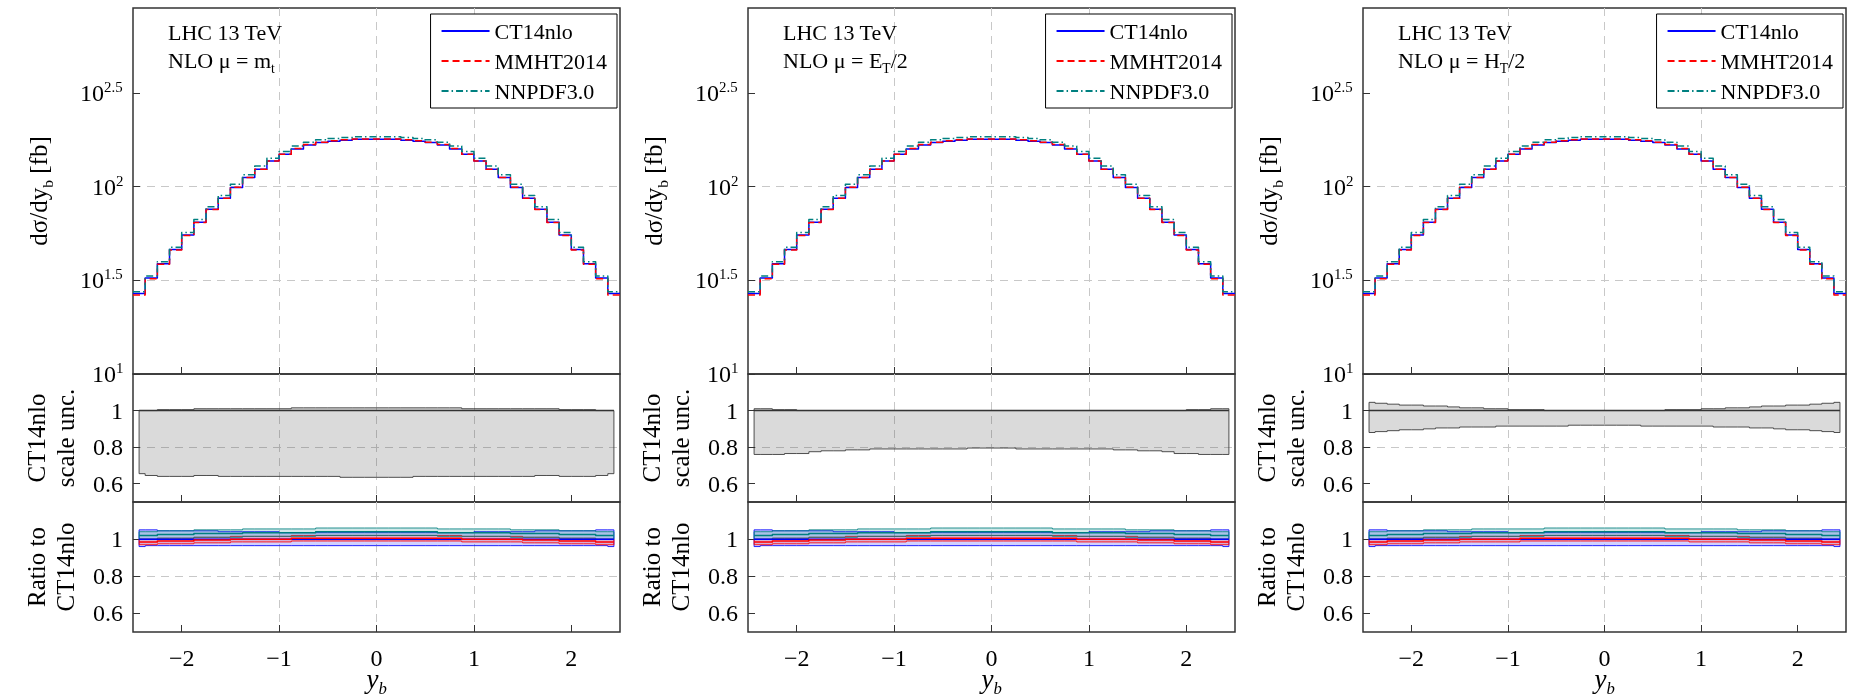  Describe the element at coordinates (845, 62) in the screenshot. I see `annotation: NLO μ = E$_{T}$/2` at that location.